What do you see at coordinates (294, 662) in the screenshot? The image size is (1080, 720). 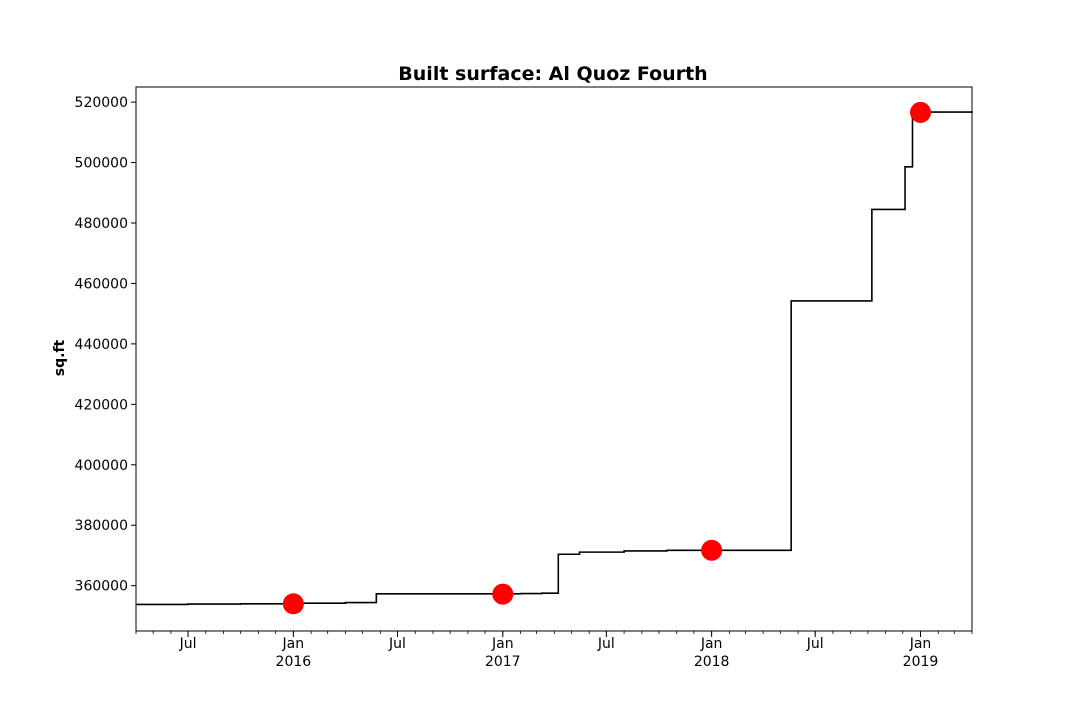 I see `x-tick-year-label: 2016` at bounding box center [294, 662].